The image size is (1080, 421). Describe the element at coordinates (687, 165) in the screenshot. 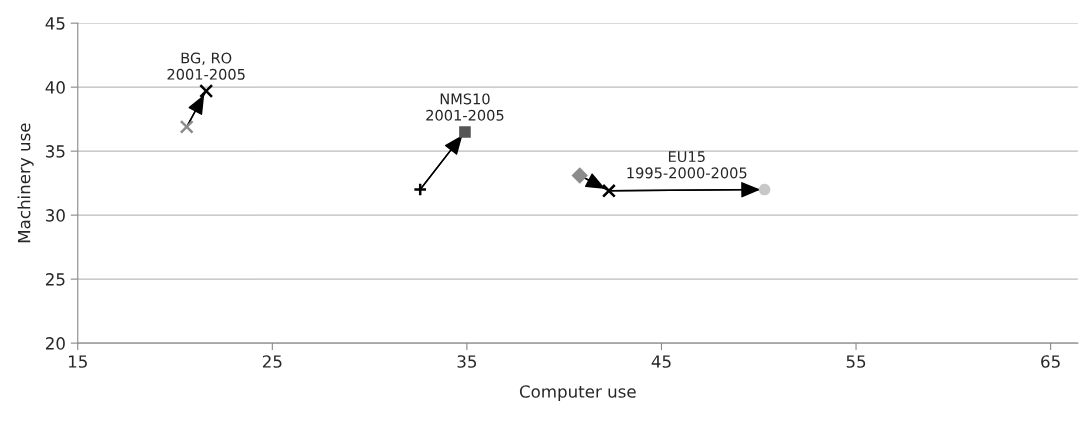

I see `annotation: EU15 1995-2000-2005` at that location.